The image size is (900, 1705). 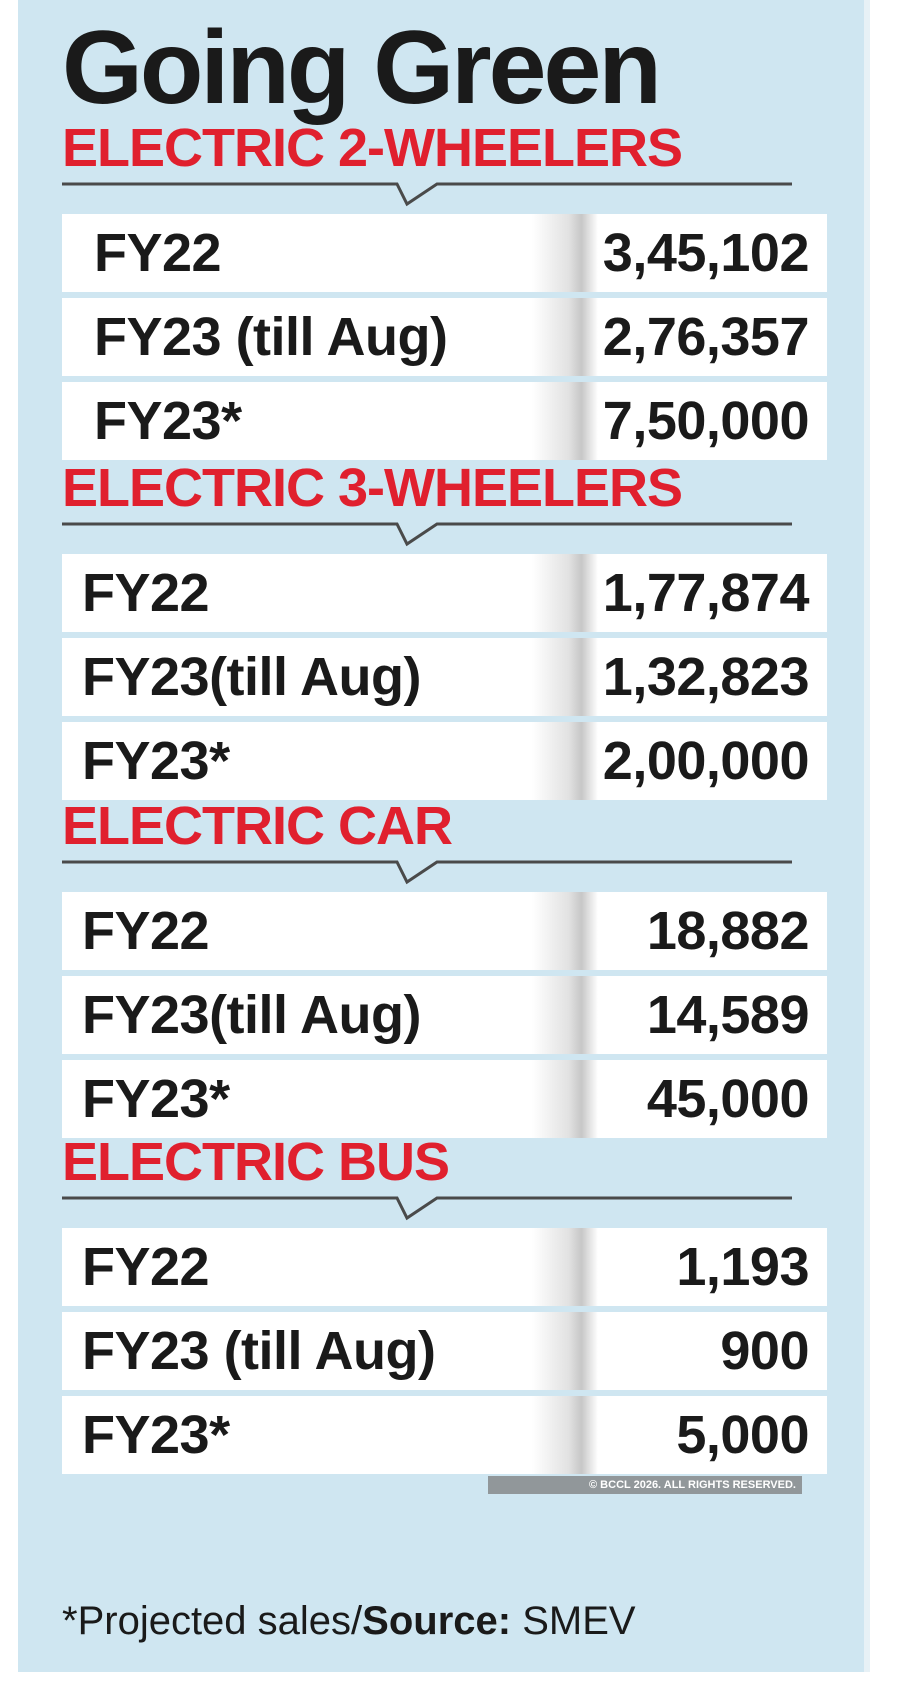 I want to click on row-value: 3,45,102, so click(x=706, y=253).